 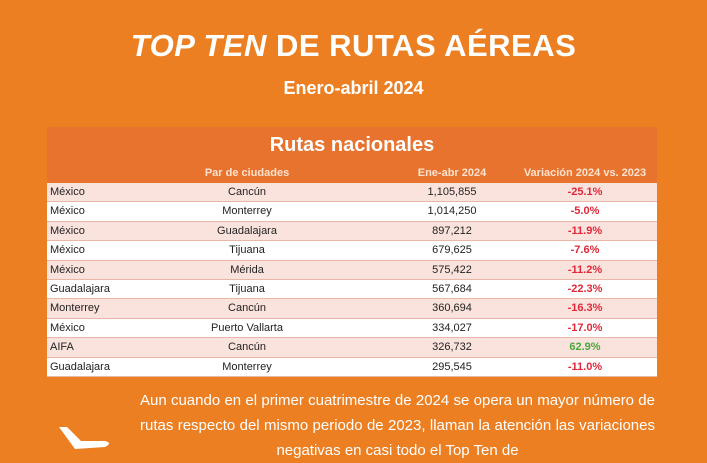 What do you see at coordinates (247, 173) in the screenshot?
I see `header-pair: Par de ciudades` at bounding box center [247, 173].